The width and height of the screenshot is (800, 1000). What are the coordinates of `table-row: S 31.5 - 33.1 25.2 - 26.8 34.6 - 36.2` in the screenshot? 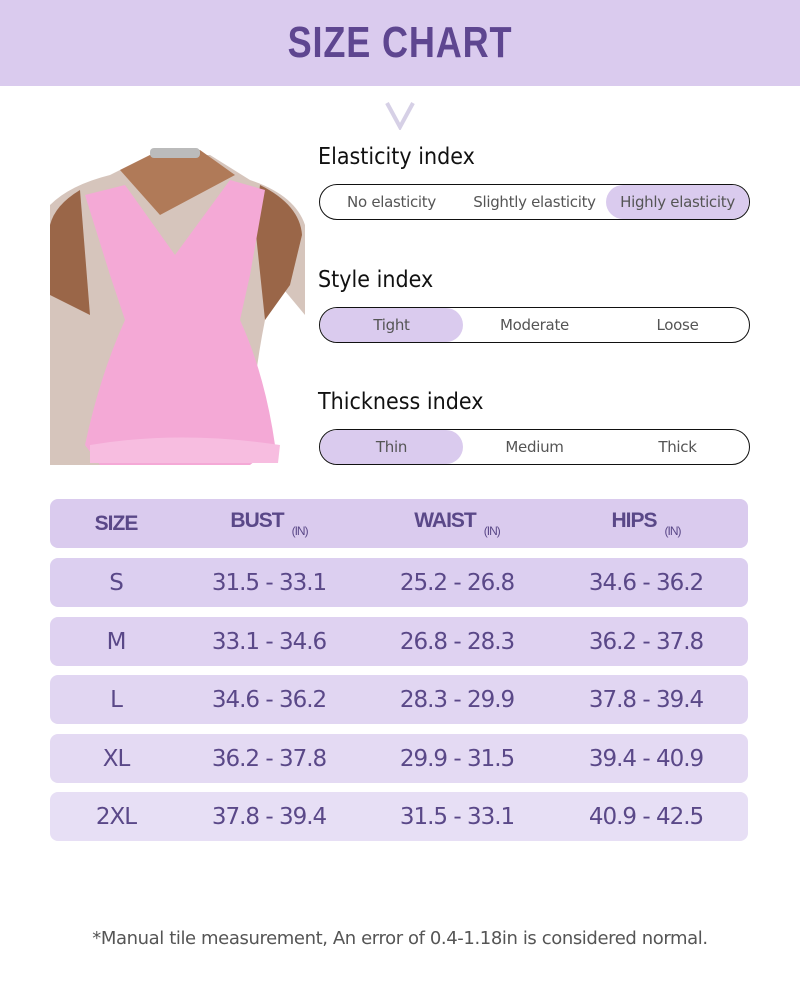 It's located at (399, 582).